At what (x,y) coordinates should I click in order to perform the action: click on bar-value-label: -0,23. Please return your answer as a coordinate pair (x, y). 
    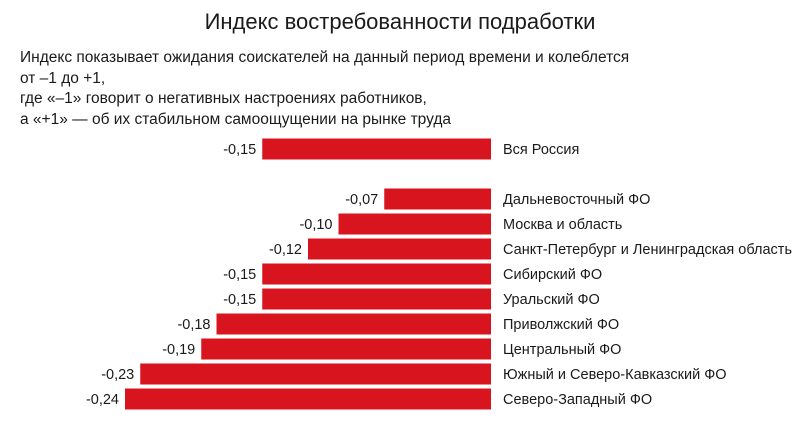
    Looking at the image, I should click on (117, 375).